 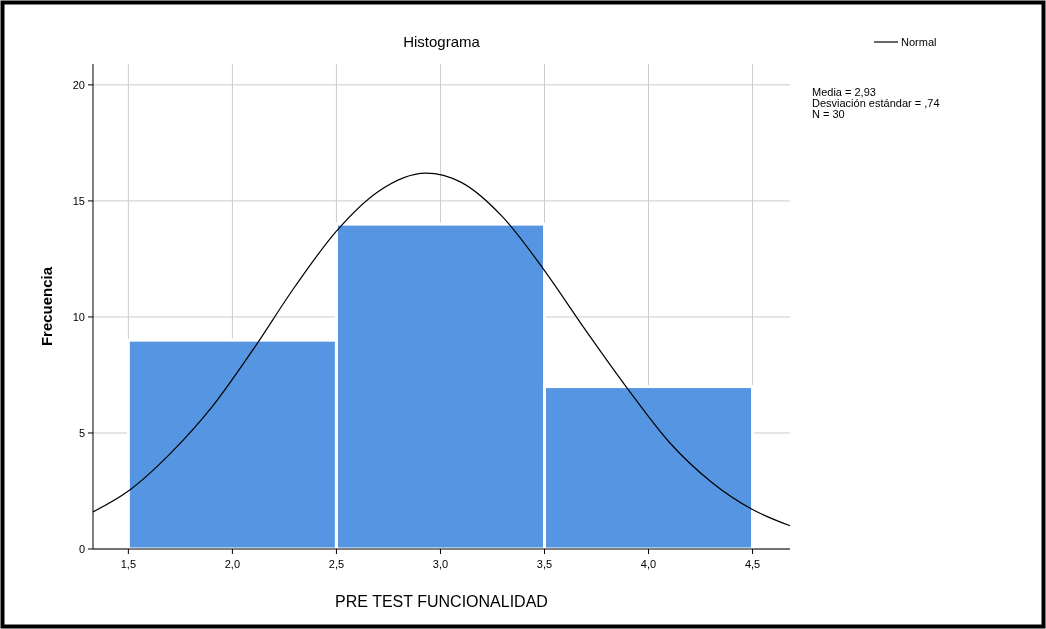 I want to click on y-axis-title: Frecuencia, so click(x=46, y=306).